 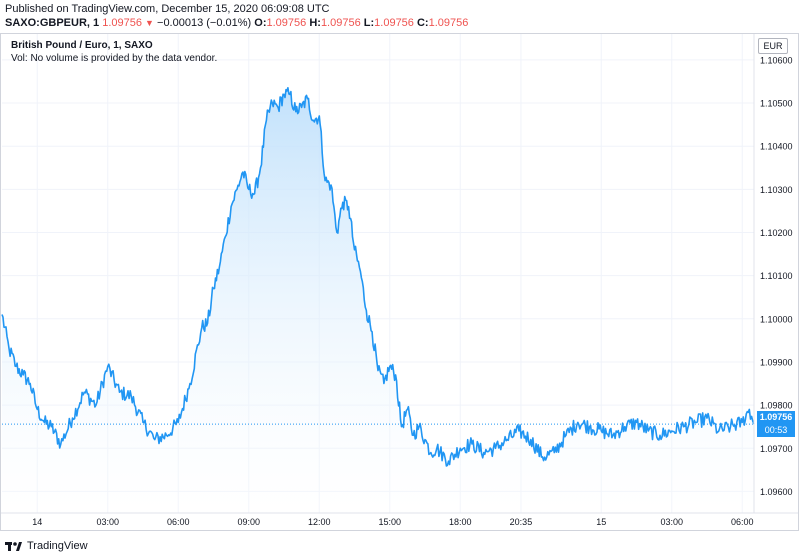 I want to click on footer-brand: TradingView, so click(x=57, y=546).